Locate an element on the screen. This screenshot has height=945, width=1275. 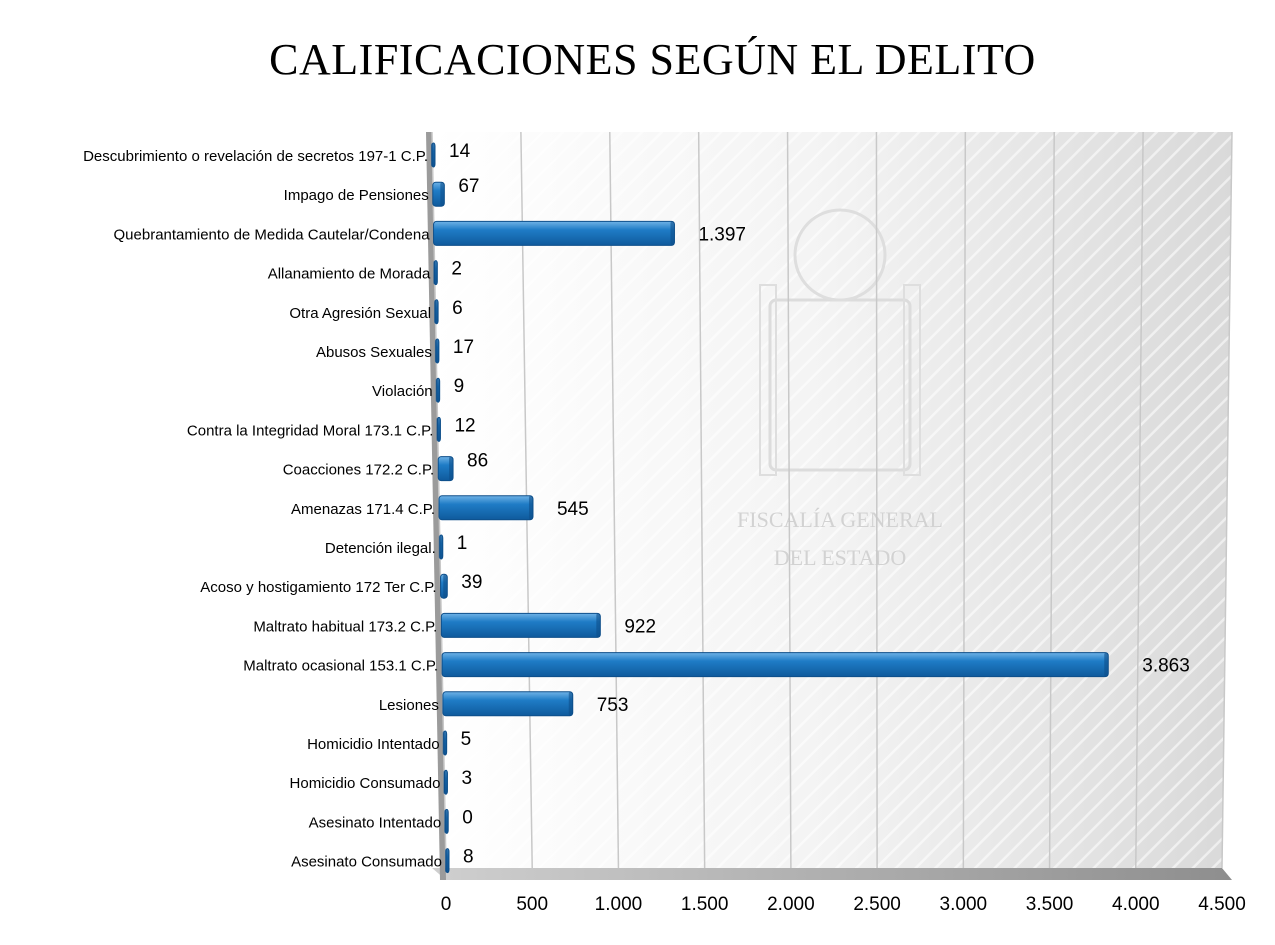
watermark-emblem: FISCALÍA GENERAL DEL ESTADO is located at coordinates (840, 389).